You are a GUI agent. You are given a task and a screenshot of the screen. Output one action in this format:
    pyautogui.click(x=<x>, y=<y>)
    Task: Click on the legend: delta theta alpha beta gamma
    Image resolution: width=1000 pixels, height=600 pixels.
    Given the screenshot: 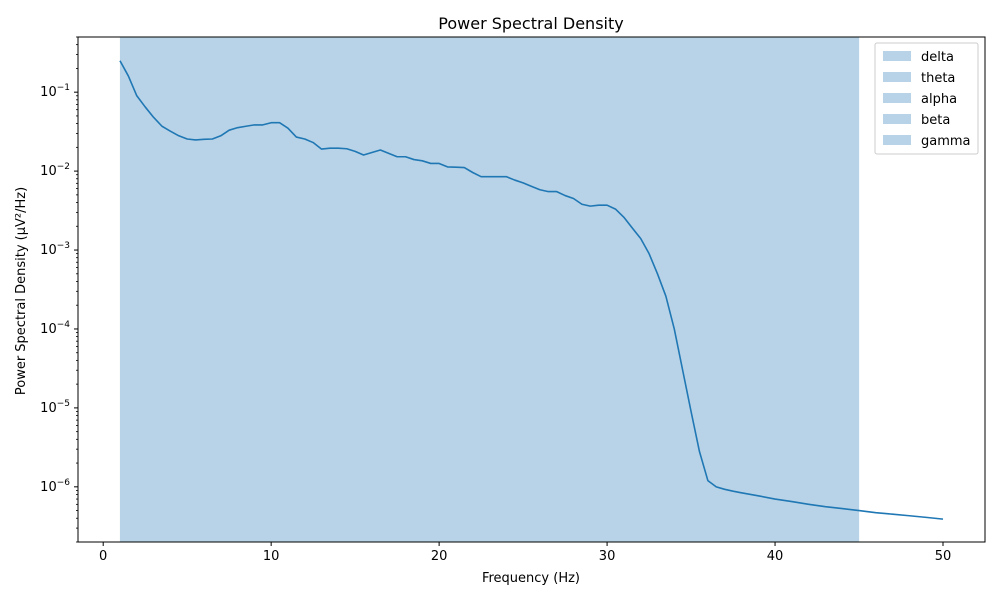 What is the action you would take?
    pyautogui.click(x=926, y=98)
    